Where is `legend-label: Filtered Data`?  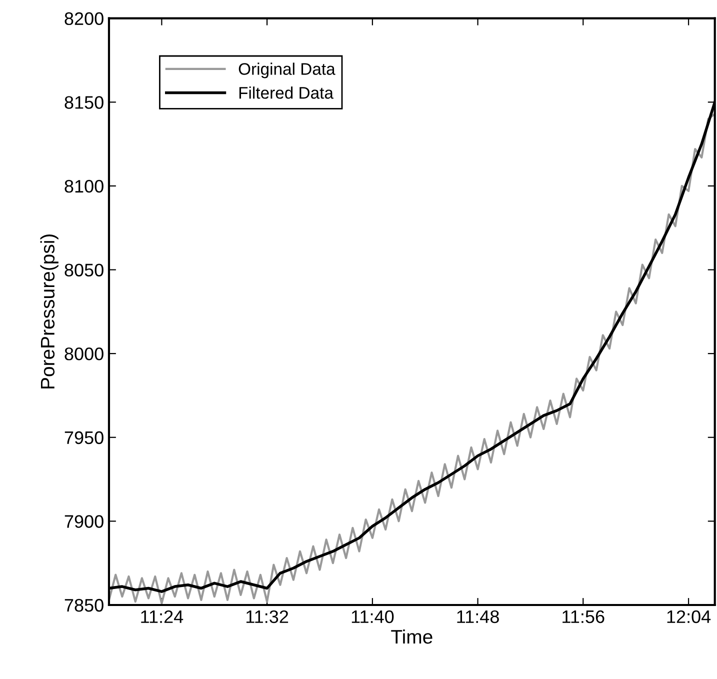 legend-label: Filtered Data is located at coordinates (286, 92).